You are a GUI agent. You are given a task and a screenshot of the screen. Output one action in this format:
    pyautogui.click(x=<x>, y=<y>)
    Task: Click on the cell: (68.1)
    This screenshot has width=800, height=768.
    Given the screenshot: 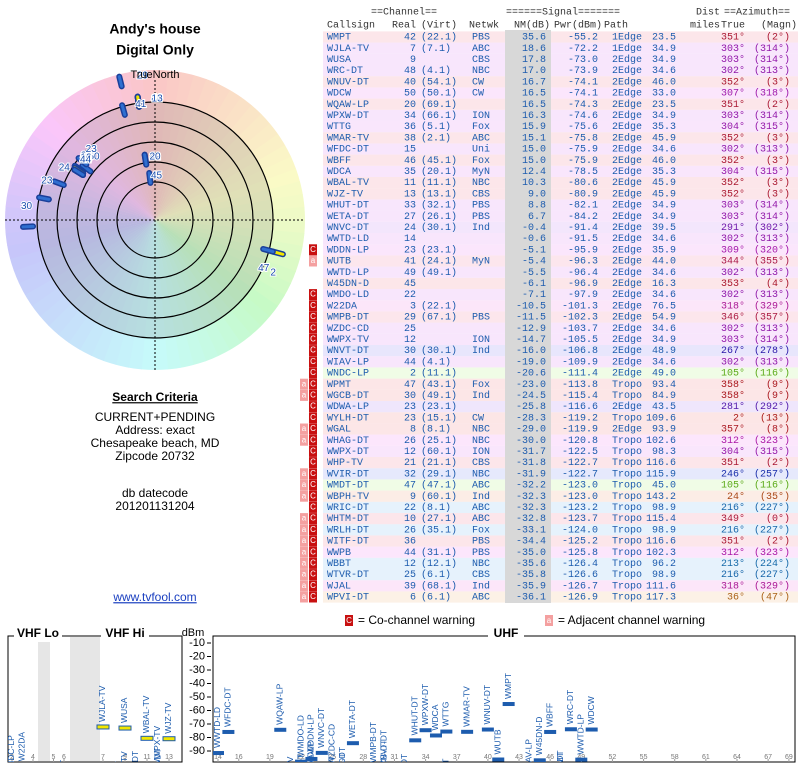 What is the action you would take?
    pyautogui.click(x=439, y=586)
    